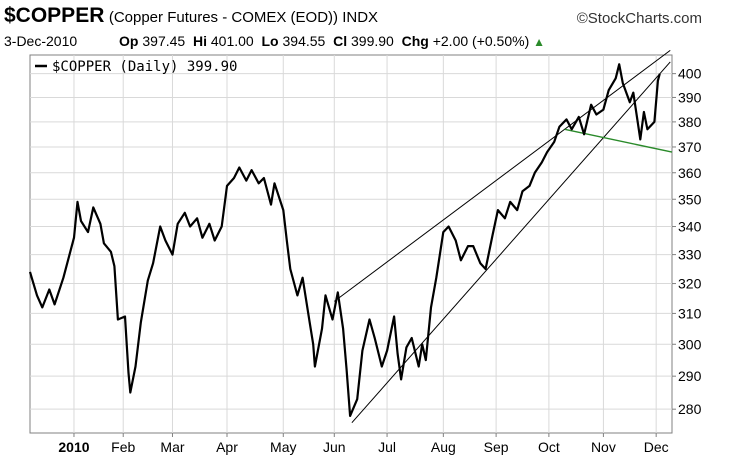 Image resolution: width=730 pixels, height=475 pixels. Describe the element at coordinates (172, 447) in the screenshot. I see `x-tick-label: Mar` at that location.